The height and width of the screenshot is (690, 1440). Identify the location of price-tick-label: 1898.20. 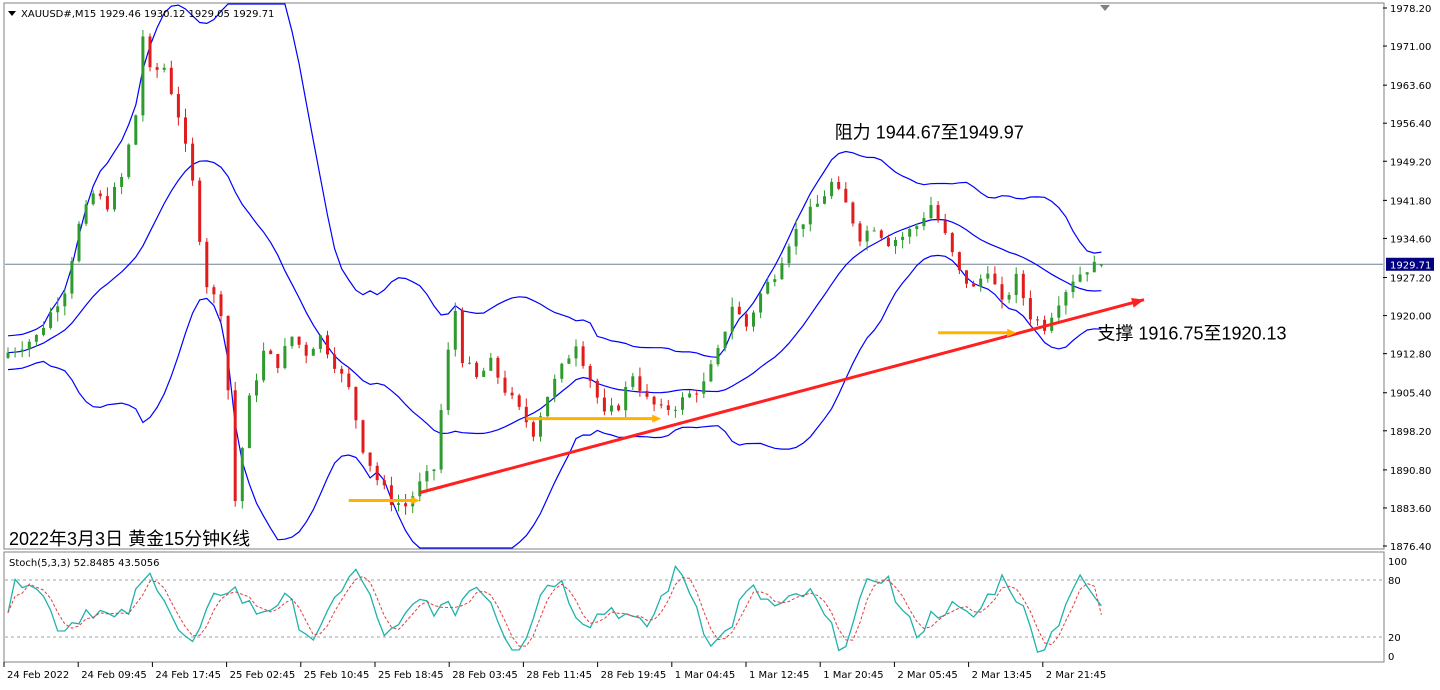
(1410, 432).